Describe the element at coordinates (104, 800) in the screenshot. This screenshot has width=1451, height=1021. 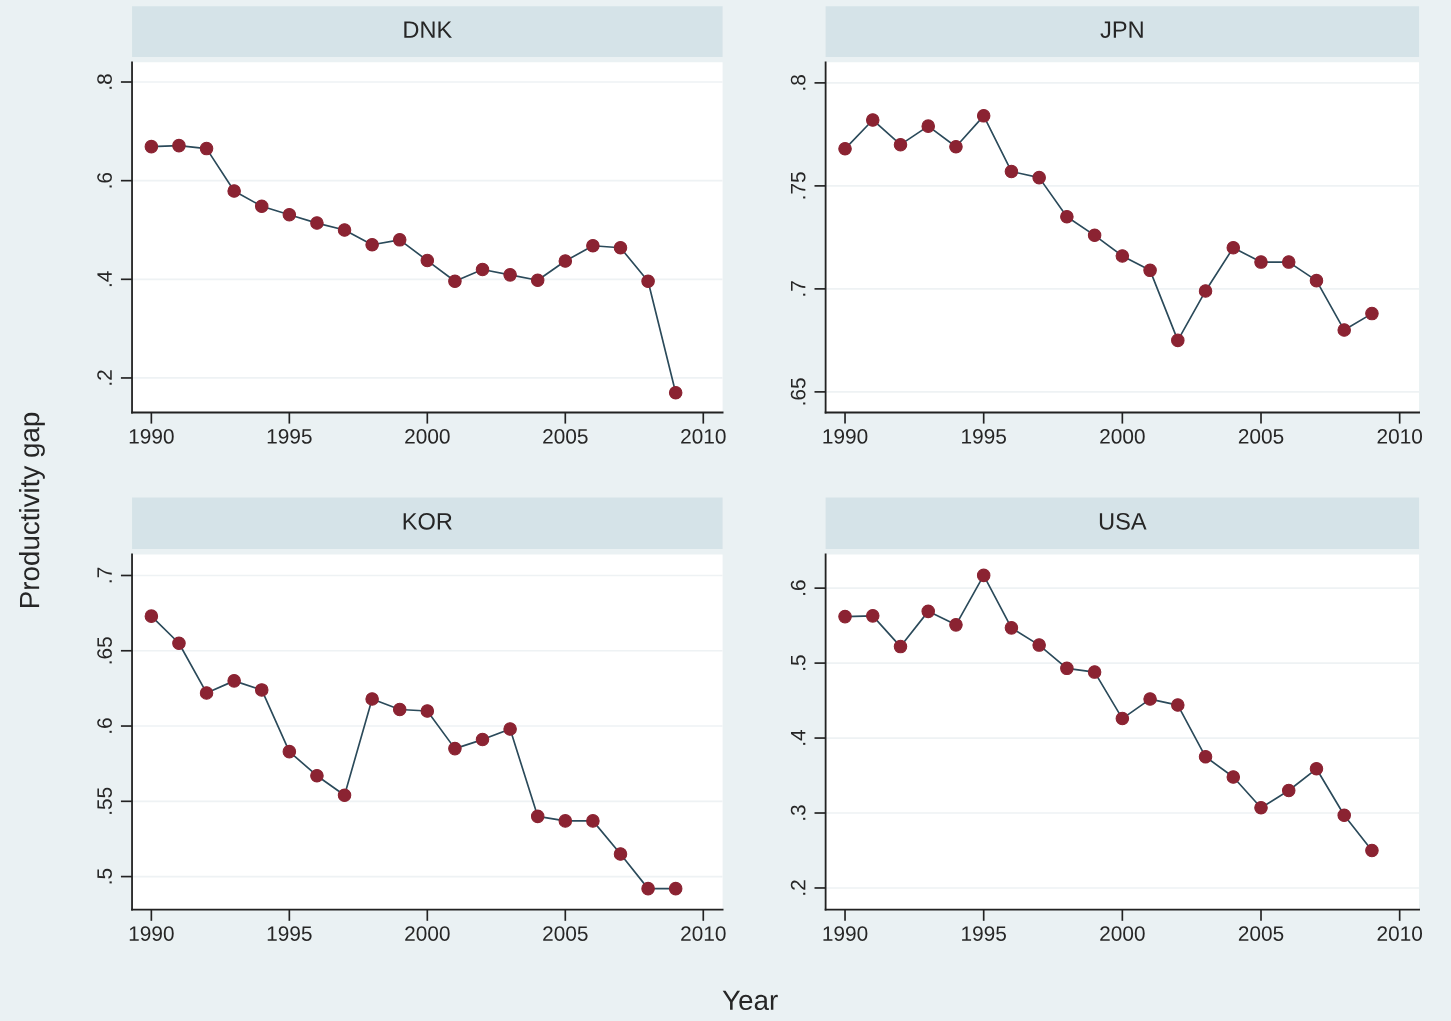
I see `y-tick-label: .55` at that location.